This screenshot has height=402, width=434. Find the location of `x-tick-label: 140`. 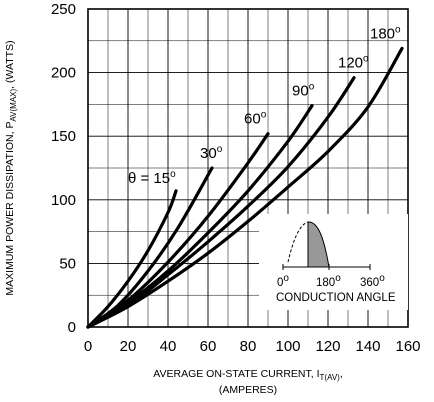

x-tick-label: 140 is located at coordinates (367, 346).